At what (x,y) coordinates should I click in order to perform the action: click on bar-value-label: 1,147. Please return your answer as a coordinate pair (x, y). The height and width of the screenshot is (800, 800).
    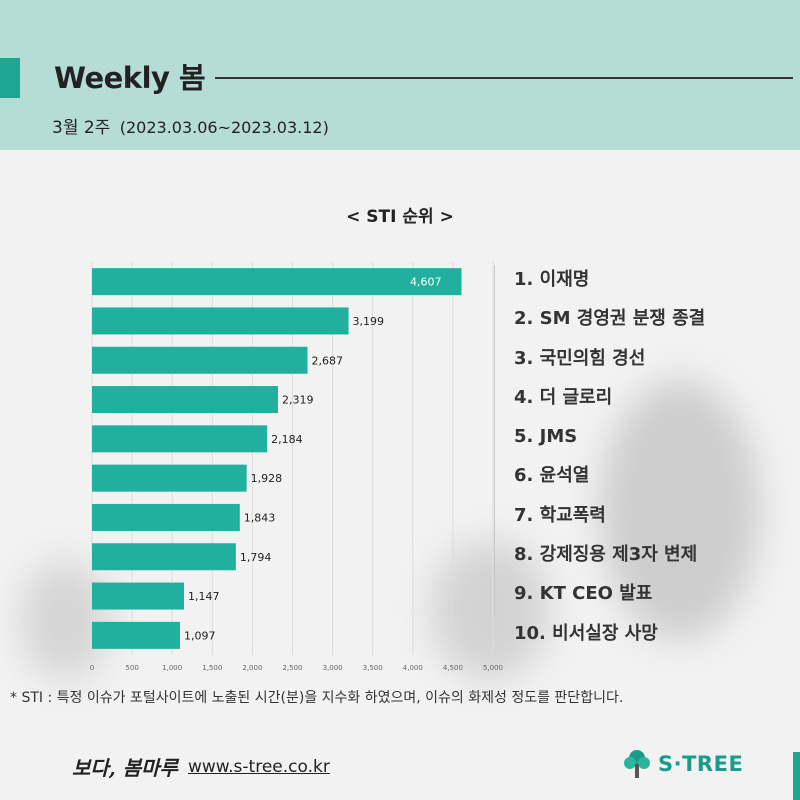
    Looking at the image, I should click on (204, 596).